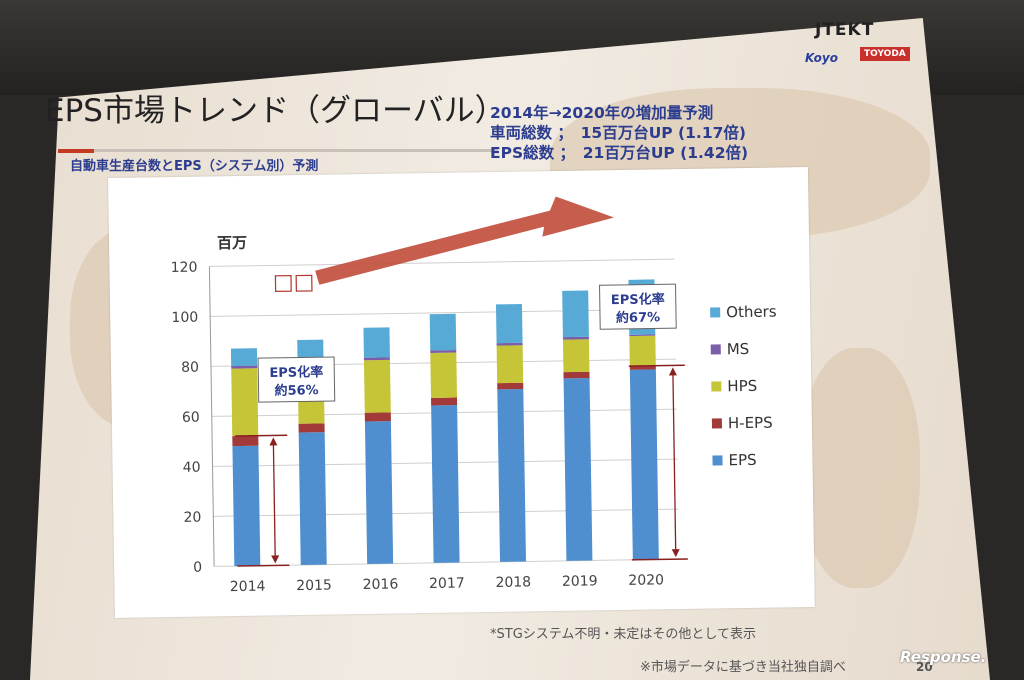  What do you see at coordinates (447, 583) in the screenshot?
I see `x-tick-label: 2017` at bounding box center [447, 583].